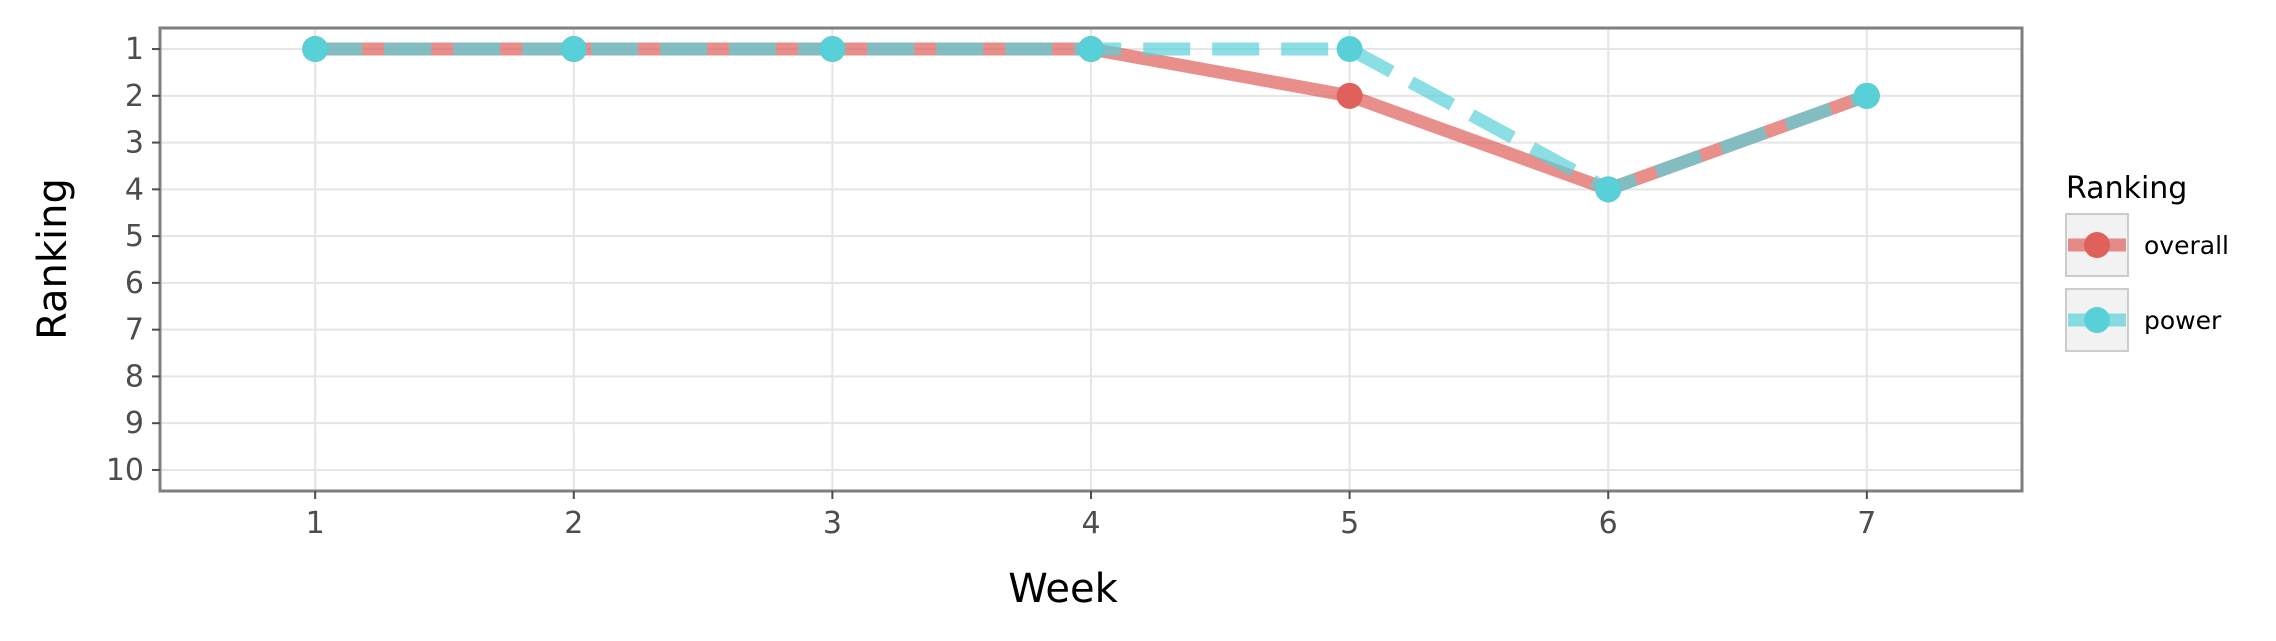 This screenshot has height=641, width=2276. What do you see at coordinates (2126, 188) in the screenshot?
I see `legend-title: Ranking` at bounding box center [2126, 188].